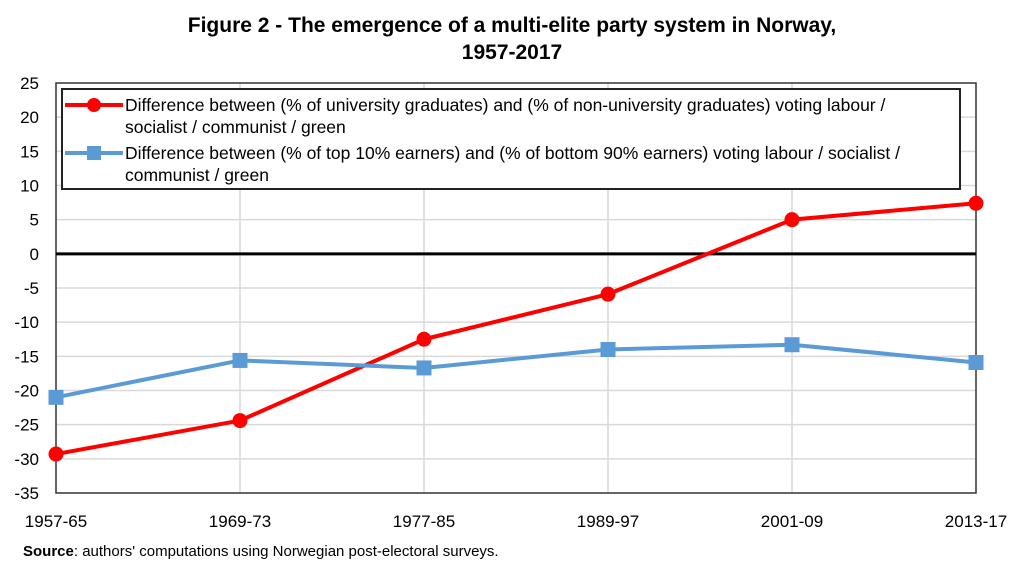 The image size is (1024, 576). Describe the element at coordinates (34, 254) in the screenshot. I see `y-tick-label: 0` at that location.